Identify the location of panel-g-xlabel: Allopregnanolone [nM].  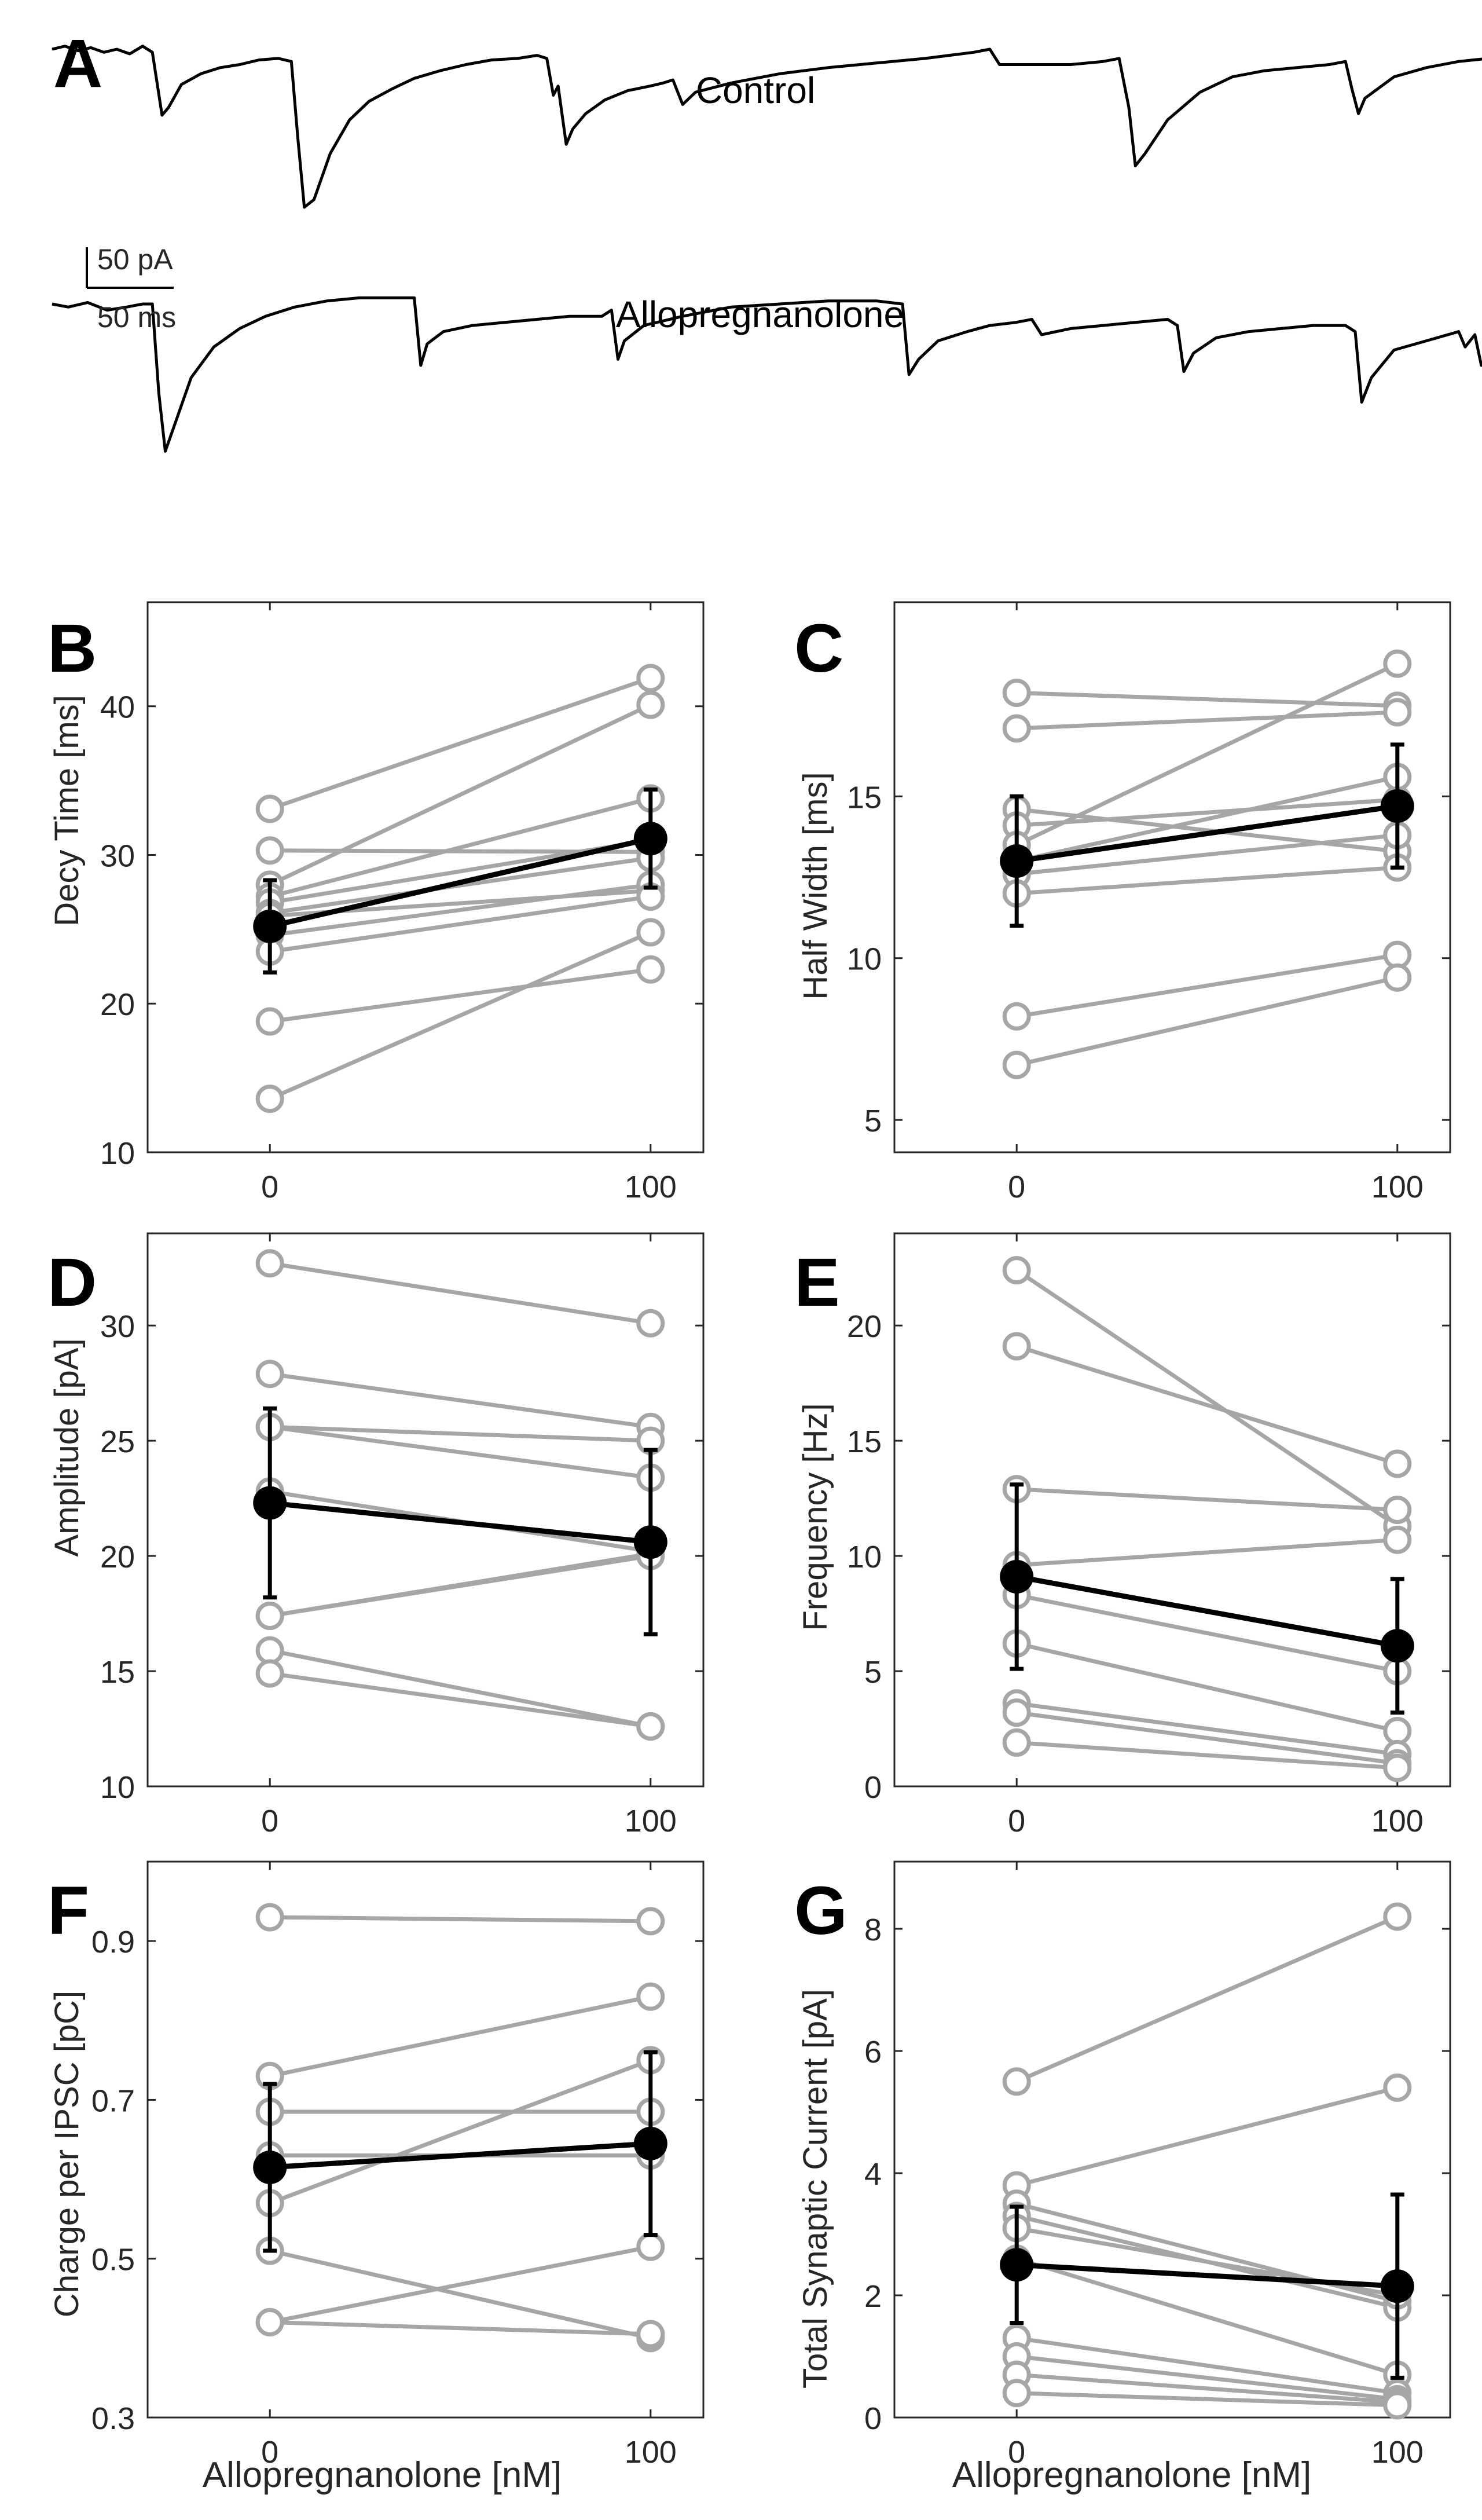
(1131, 2475).